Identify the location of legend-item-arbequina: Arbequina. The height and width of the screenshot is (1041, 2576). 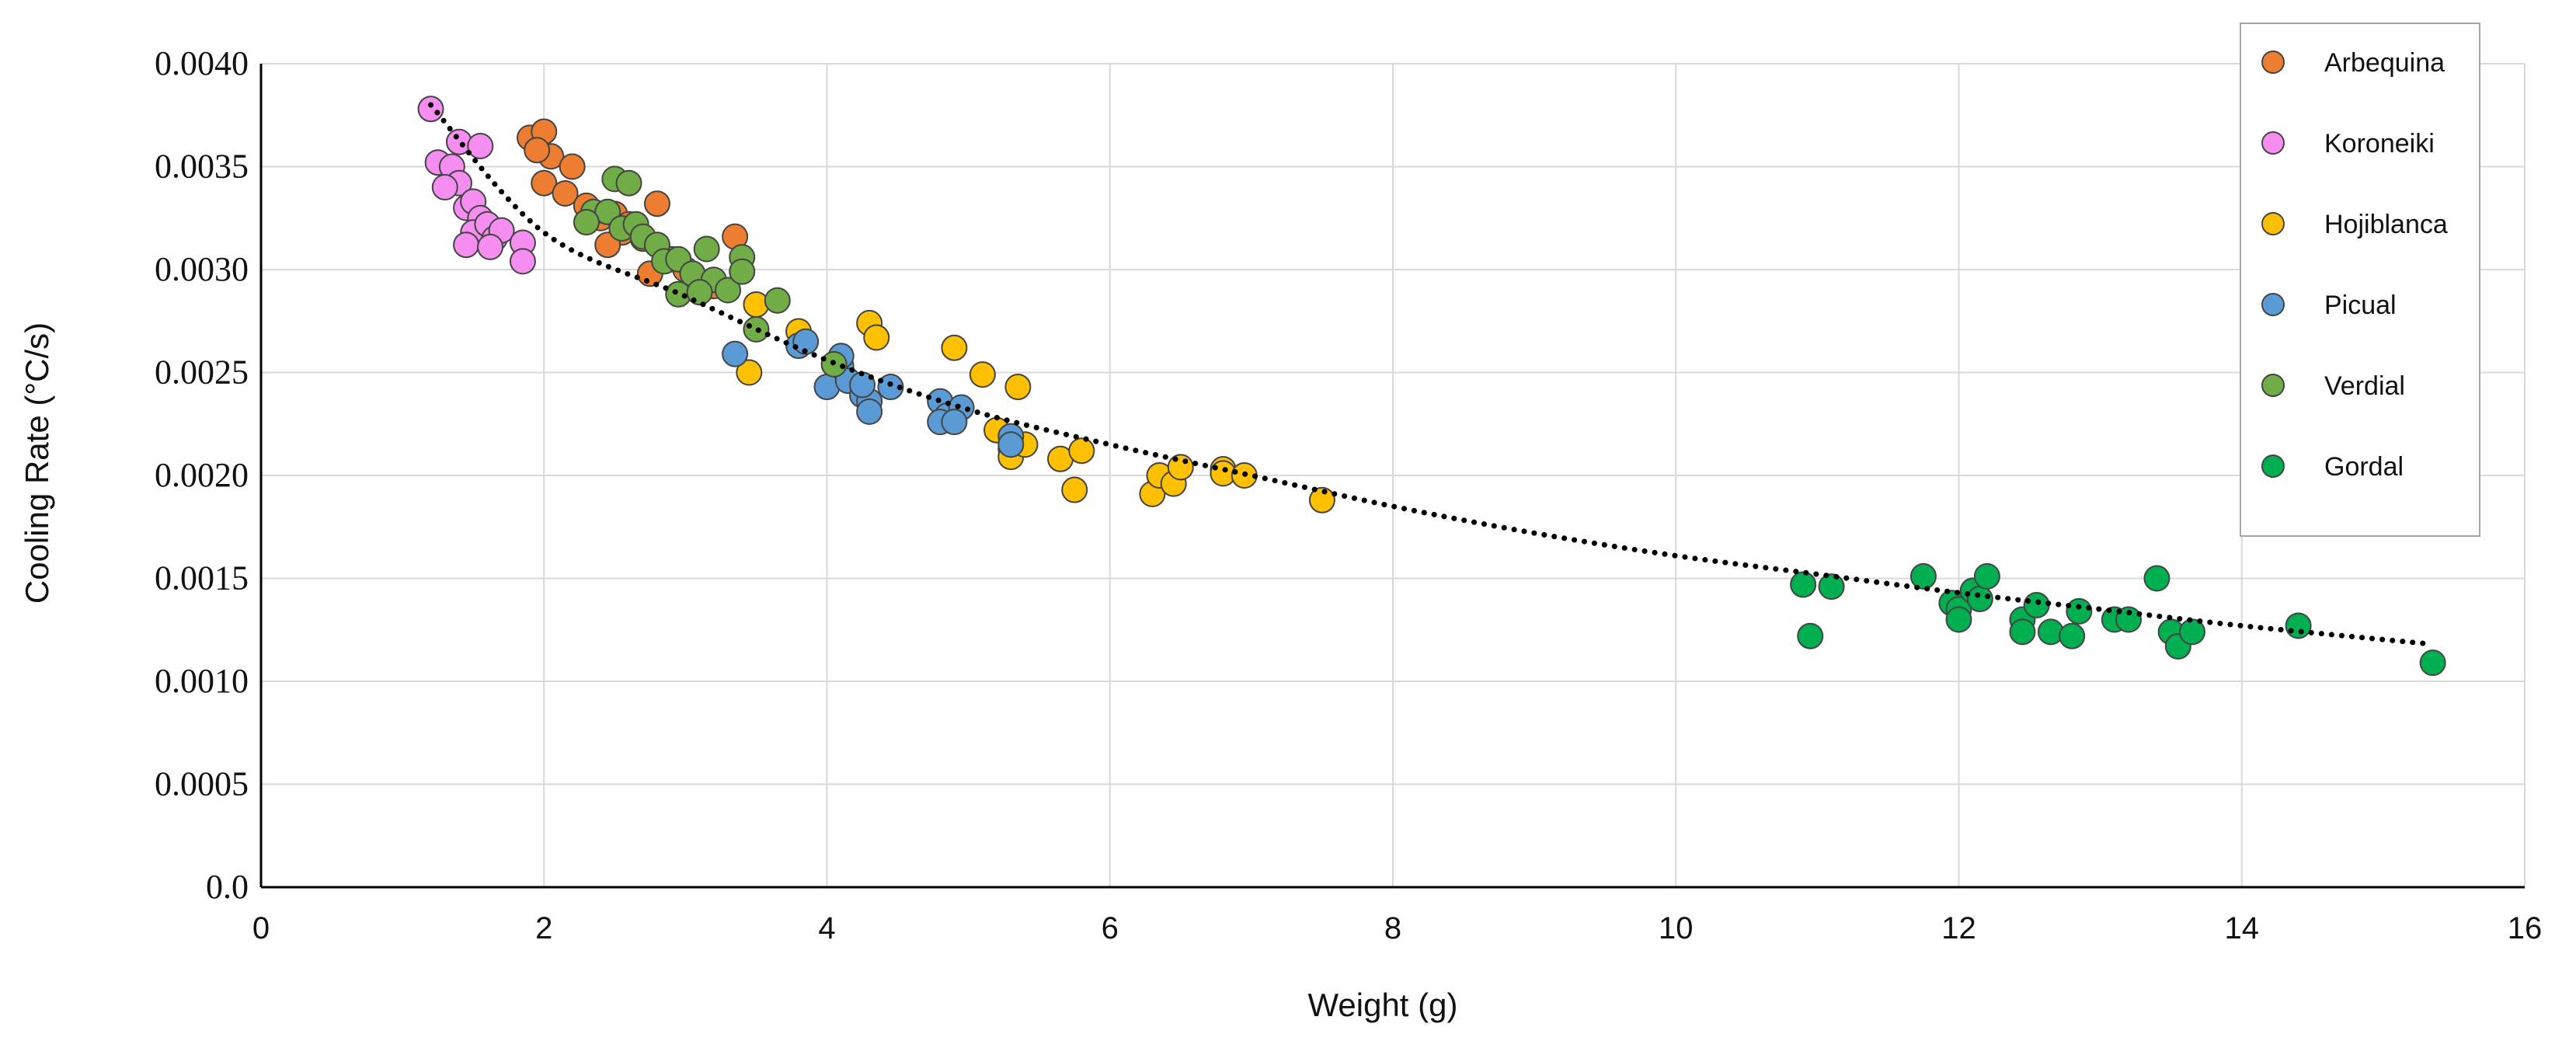
(2353, 63).